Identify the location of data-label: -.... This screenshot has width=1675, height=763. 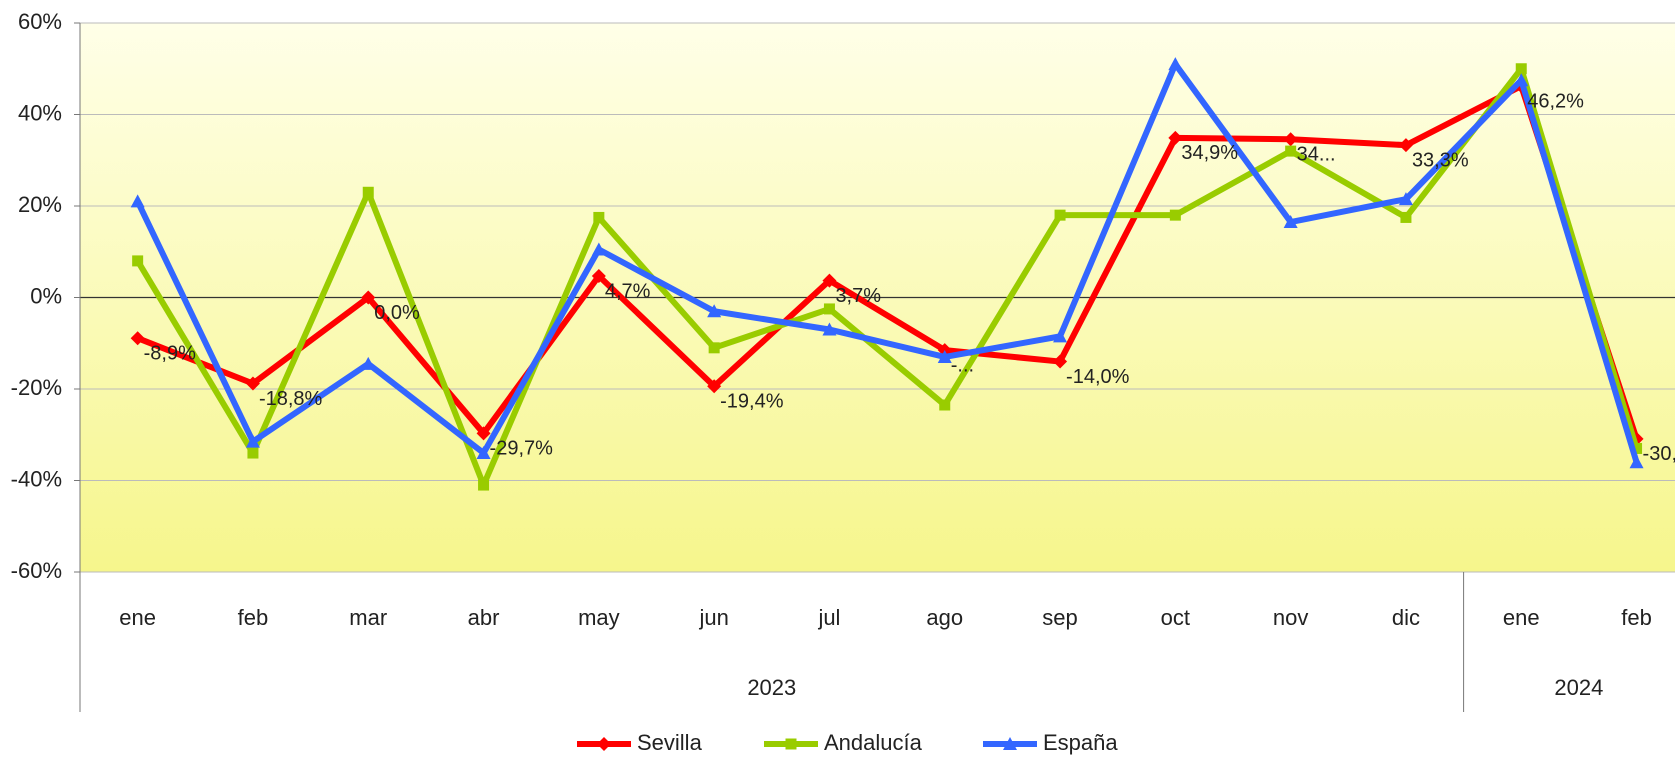
(962, 365).